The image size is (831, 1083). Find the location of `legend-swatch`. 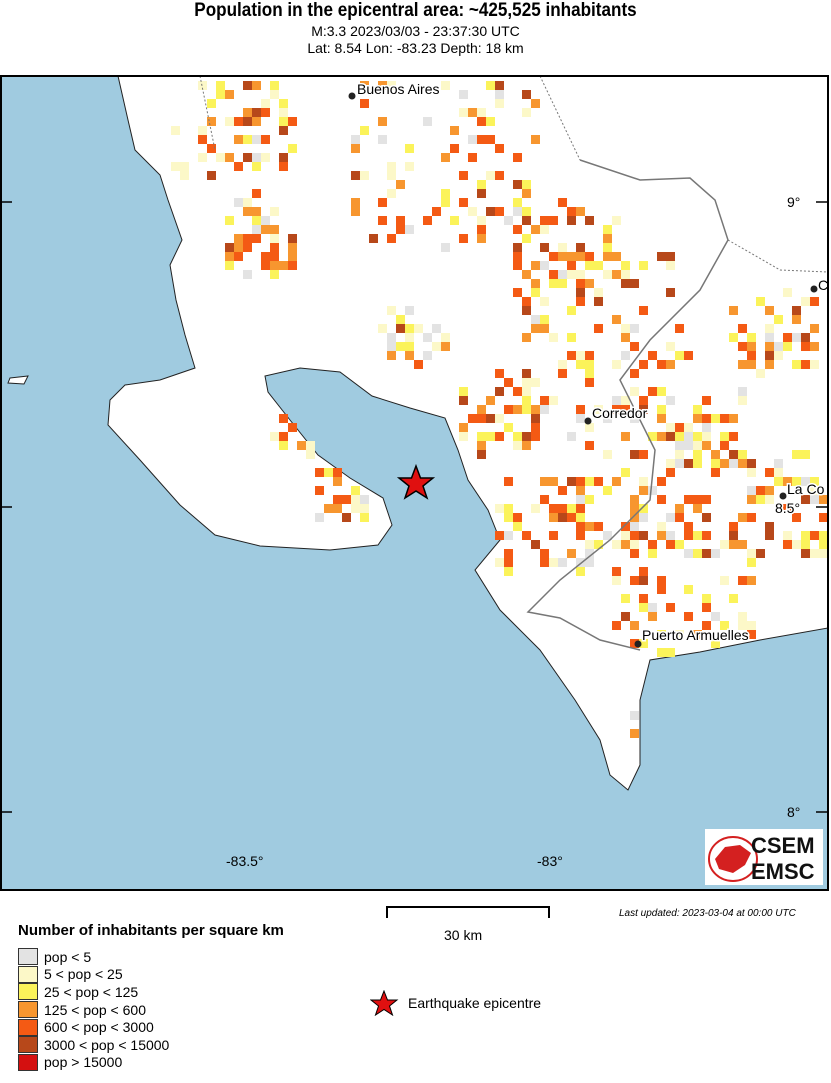

legend-swatch is located at coordinates (28, 1010).